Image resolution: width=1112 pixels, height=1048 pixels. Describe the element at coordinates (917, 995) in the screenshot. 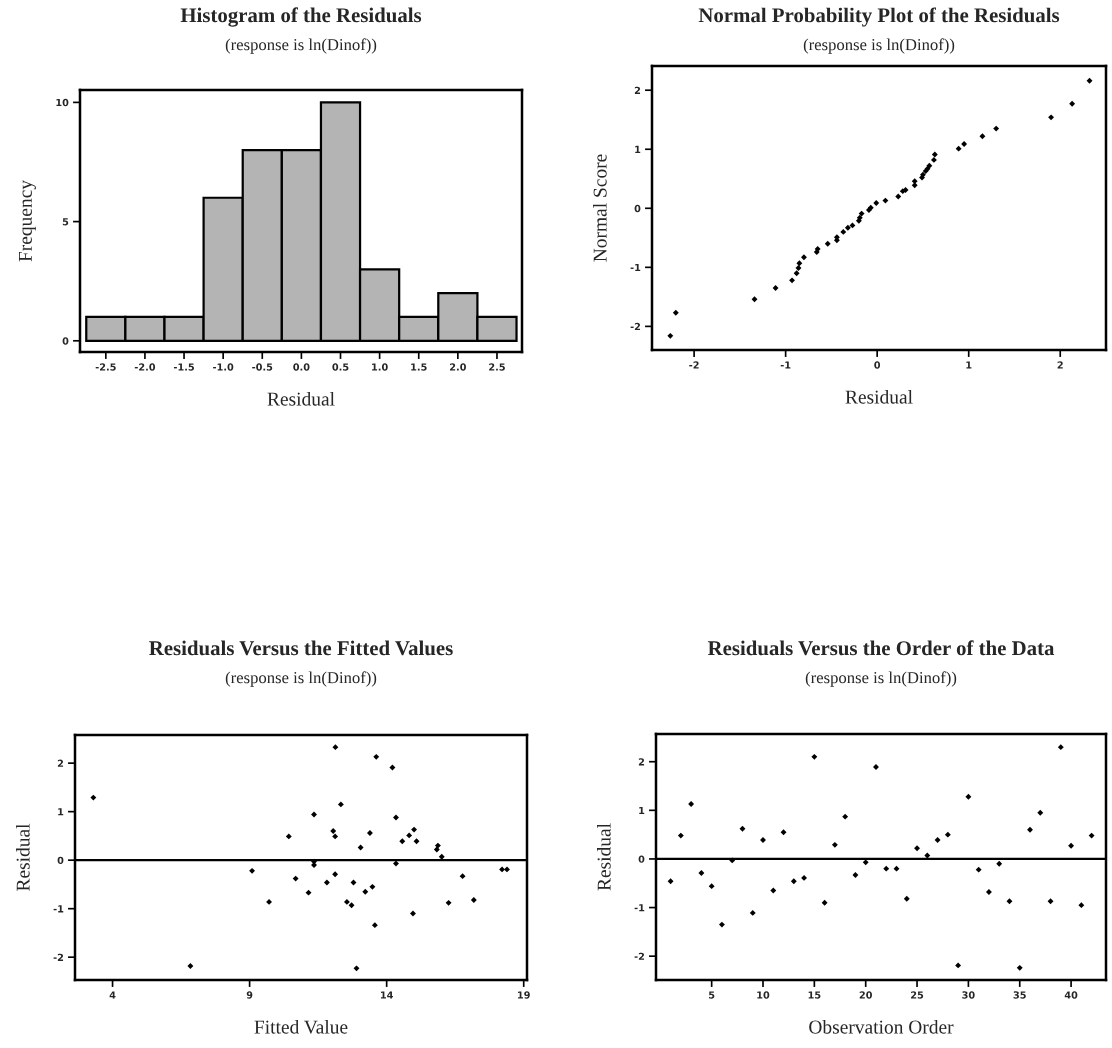

I see `x-tick-label: 25` at that location.